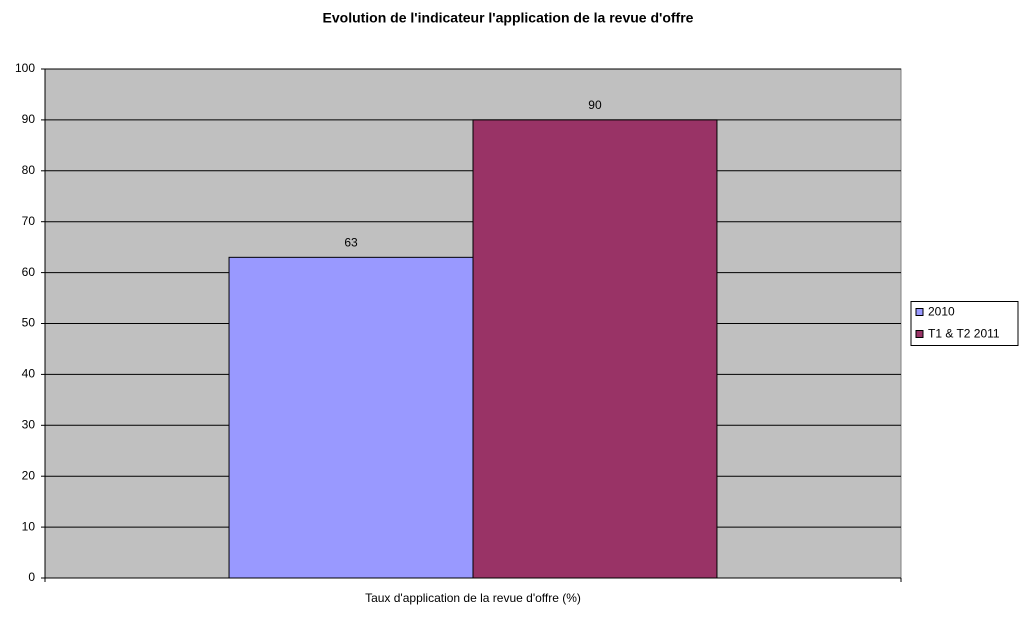 The height and width of the screenshot is (618, 1019). Describe the element at coordinates (29, 374) in the screenshot. I see `y-tick-label: 40` at that location.